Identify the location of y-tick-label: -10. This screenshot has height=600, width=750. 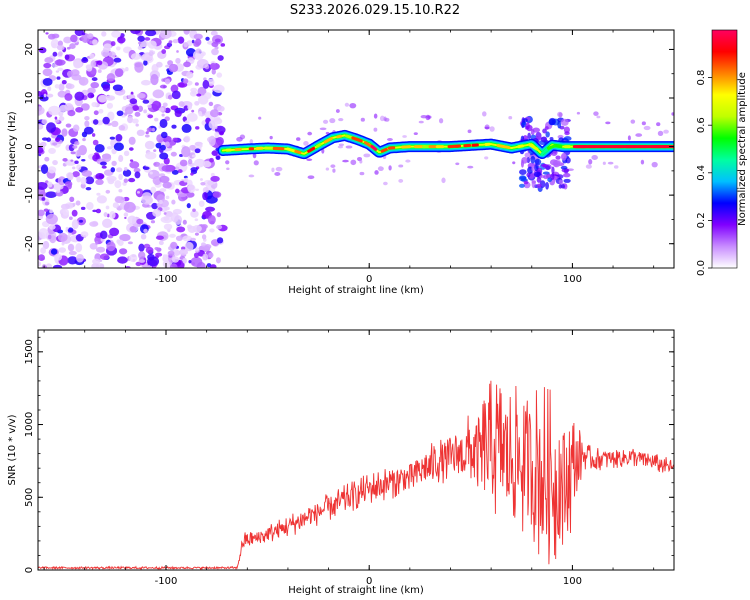
(29, 195).